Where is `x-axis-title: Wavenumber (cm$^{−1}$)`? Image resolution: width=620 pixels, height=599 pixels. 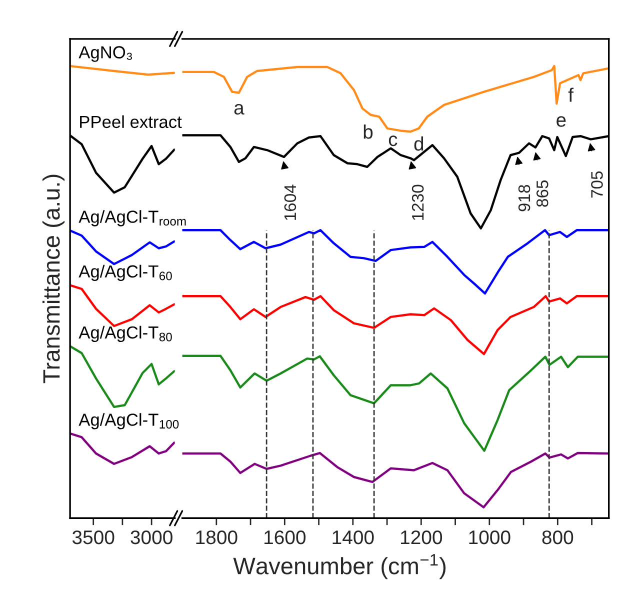 x-axis-title: Wavenumber (cm$^{−1}$) is located at coordinates (339, 567).